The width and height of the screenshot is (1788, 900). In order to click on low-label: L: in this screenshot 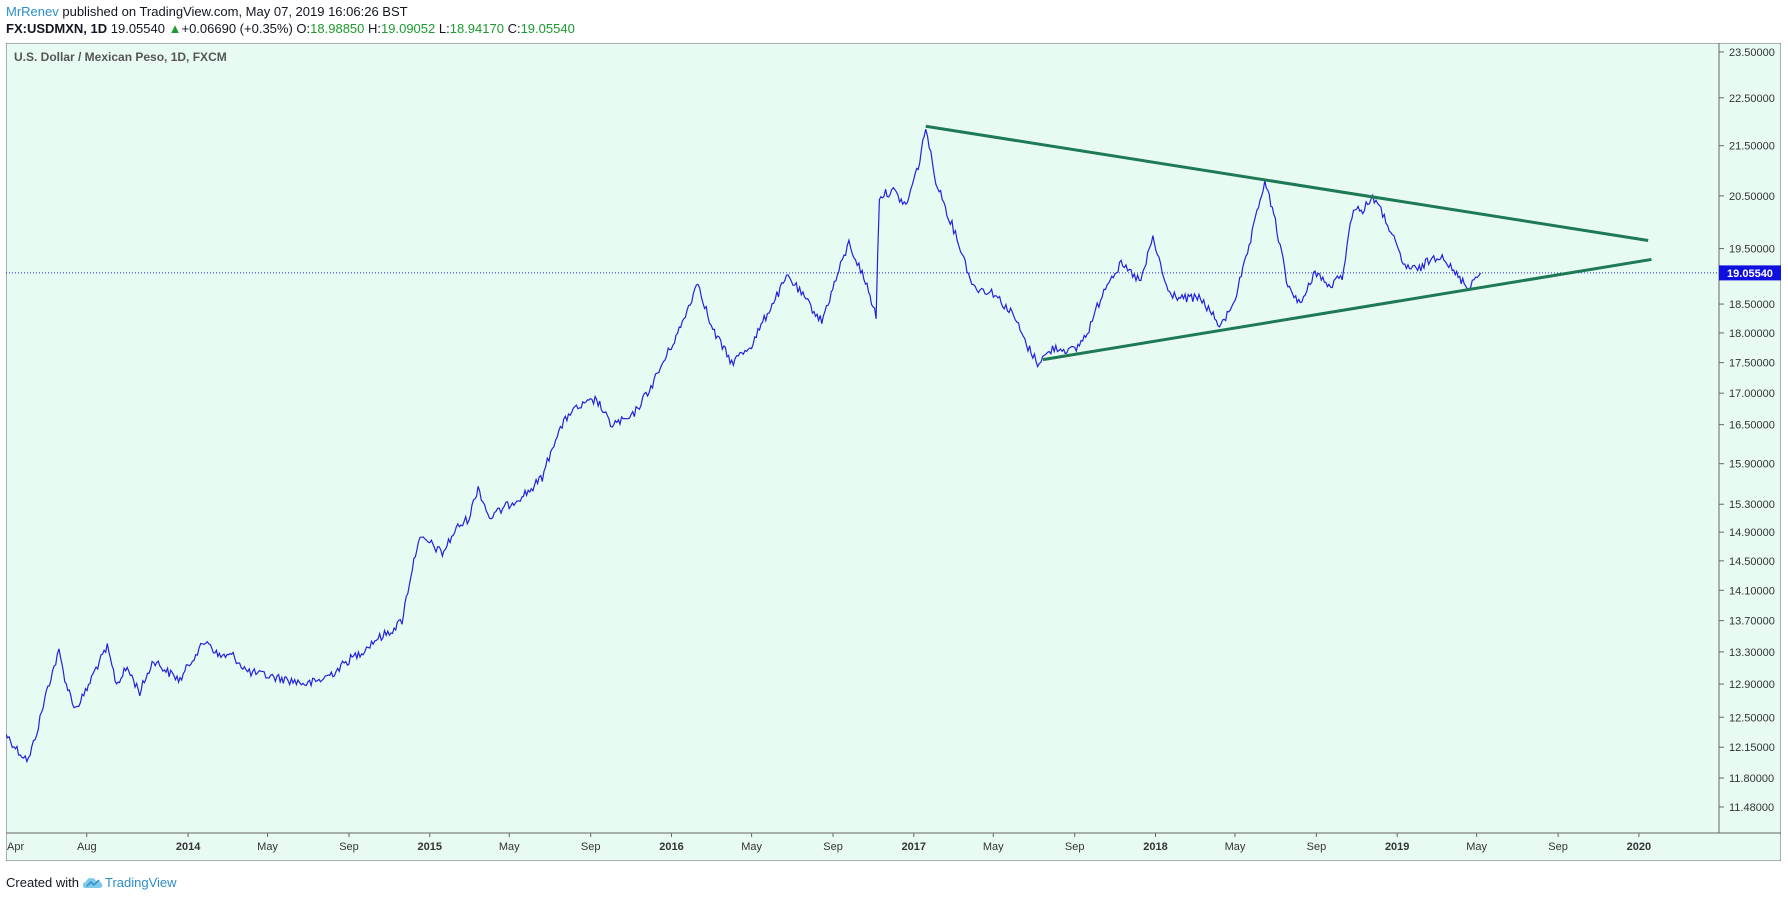, I will do `click(444, 28)`.